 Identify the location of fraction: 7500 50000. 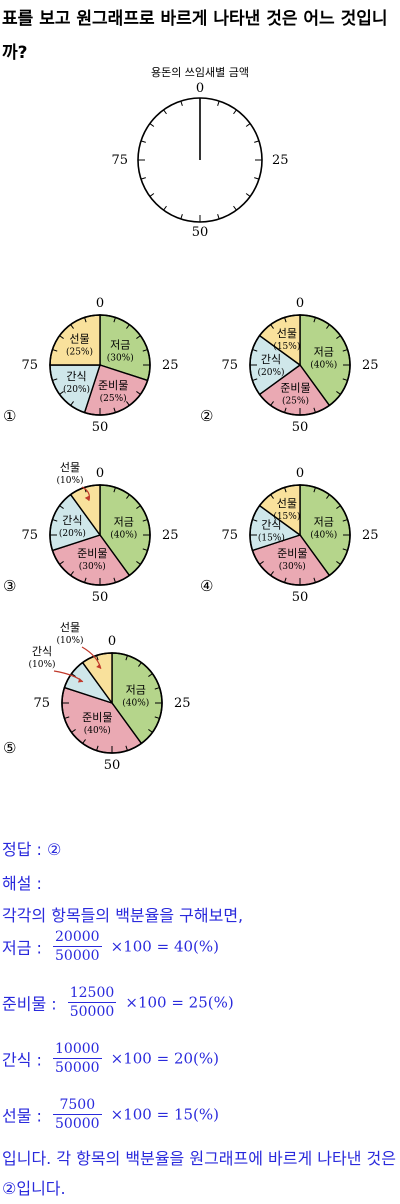
(77, 1114).